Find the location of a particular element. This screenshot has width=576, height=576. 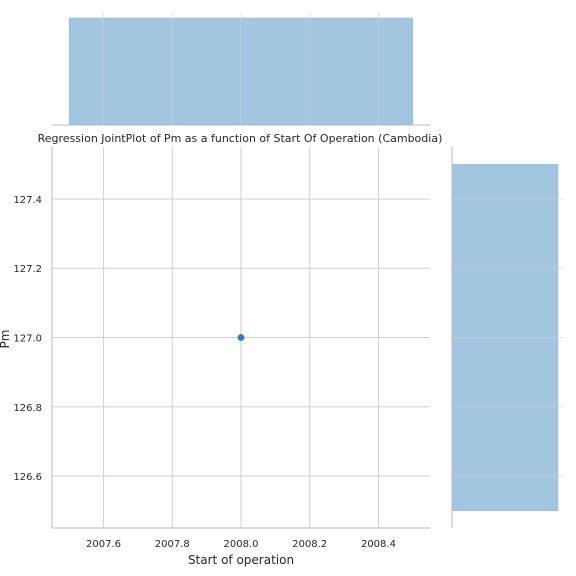

marginal-x-histogram is located at coordinates (241, 69).